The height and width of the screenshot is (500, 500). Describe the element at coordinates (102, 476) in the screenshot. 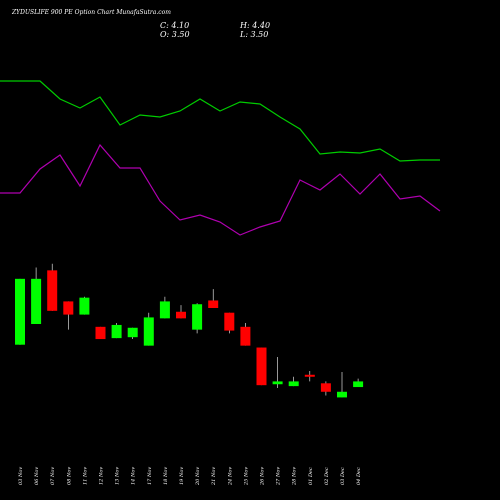

I see `x-tick-label: 12 Nov` at that location.